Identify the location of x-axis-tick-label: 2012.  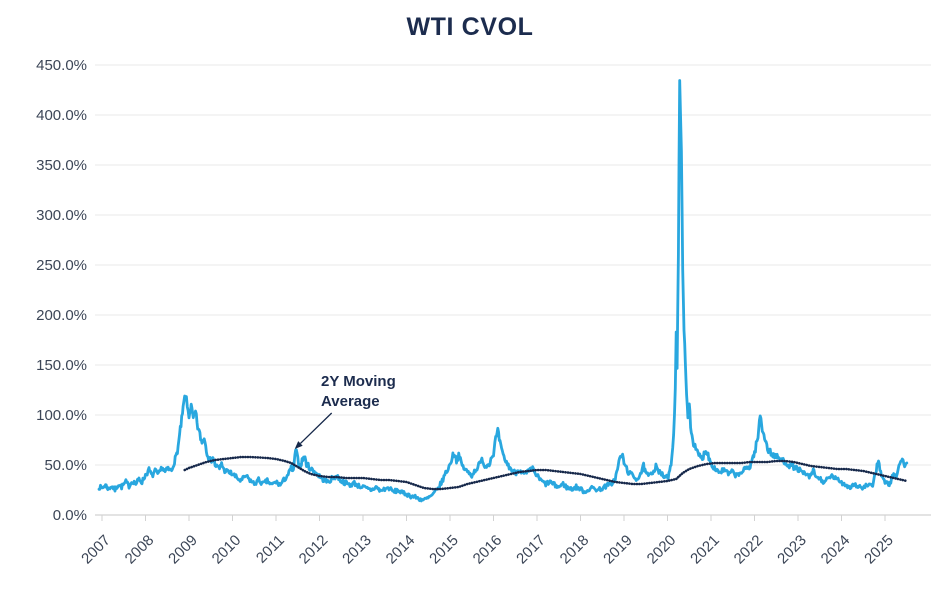
(314, 550).